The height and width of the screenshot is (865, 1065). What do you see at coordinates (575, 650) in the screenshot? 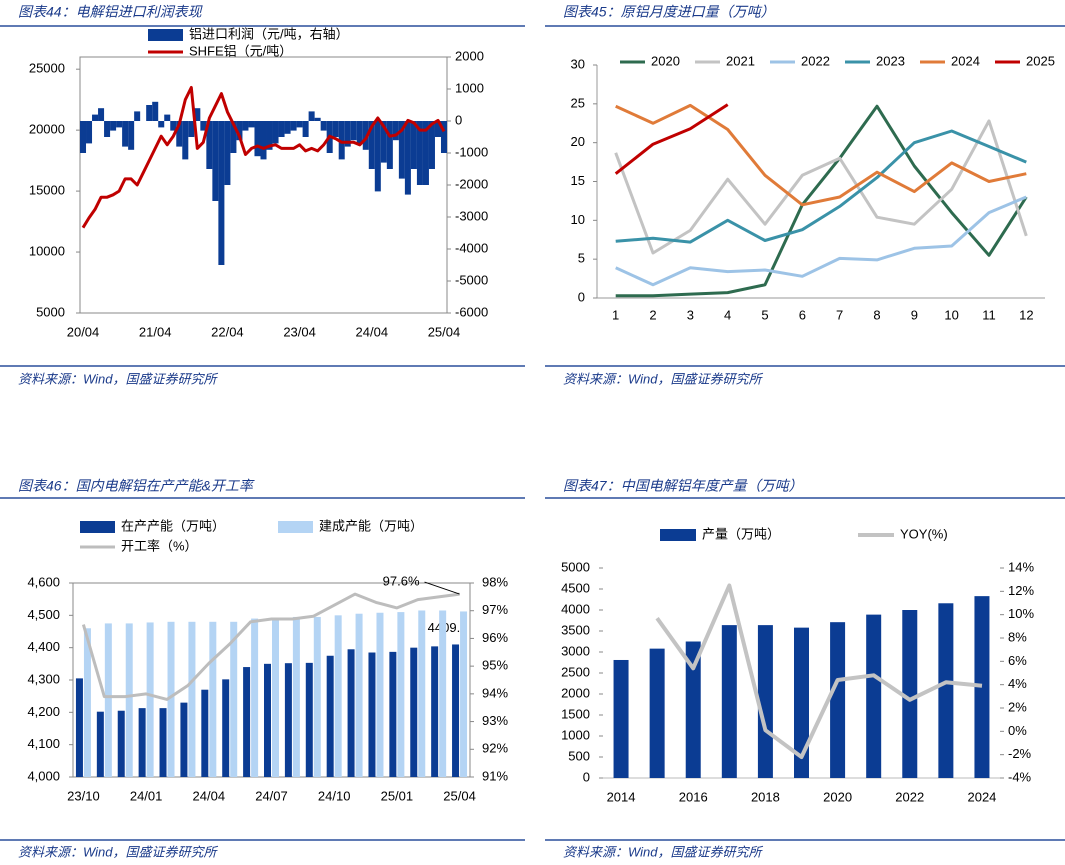
I see `y-tick-label: 3000` at bounding box center [575, 650].